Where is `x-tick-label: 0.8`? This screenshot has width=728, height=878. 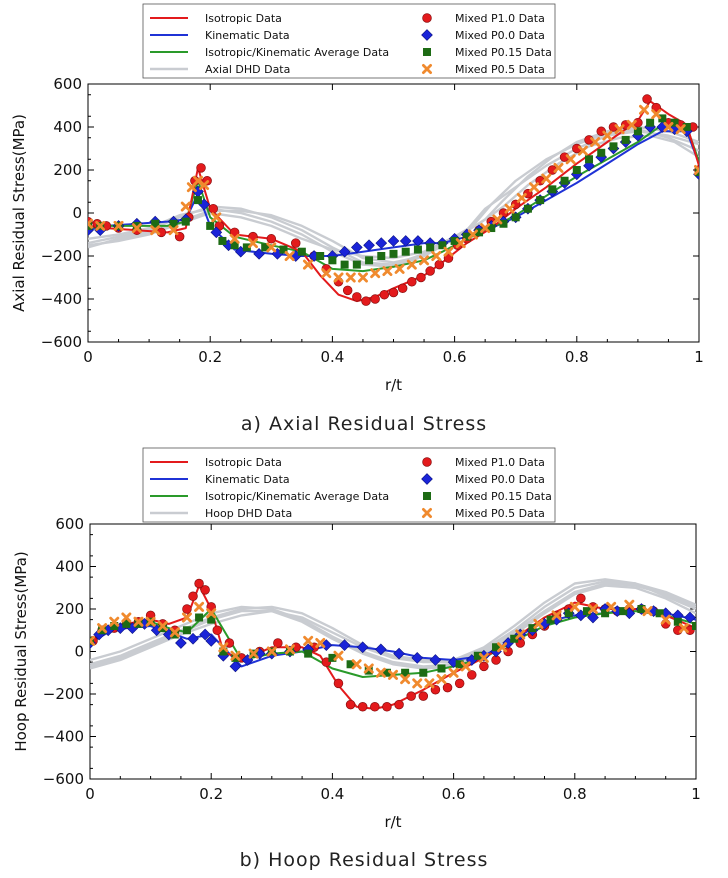 x-tick-label: 0.8 is located at coordinates (575, 794).